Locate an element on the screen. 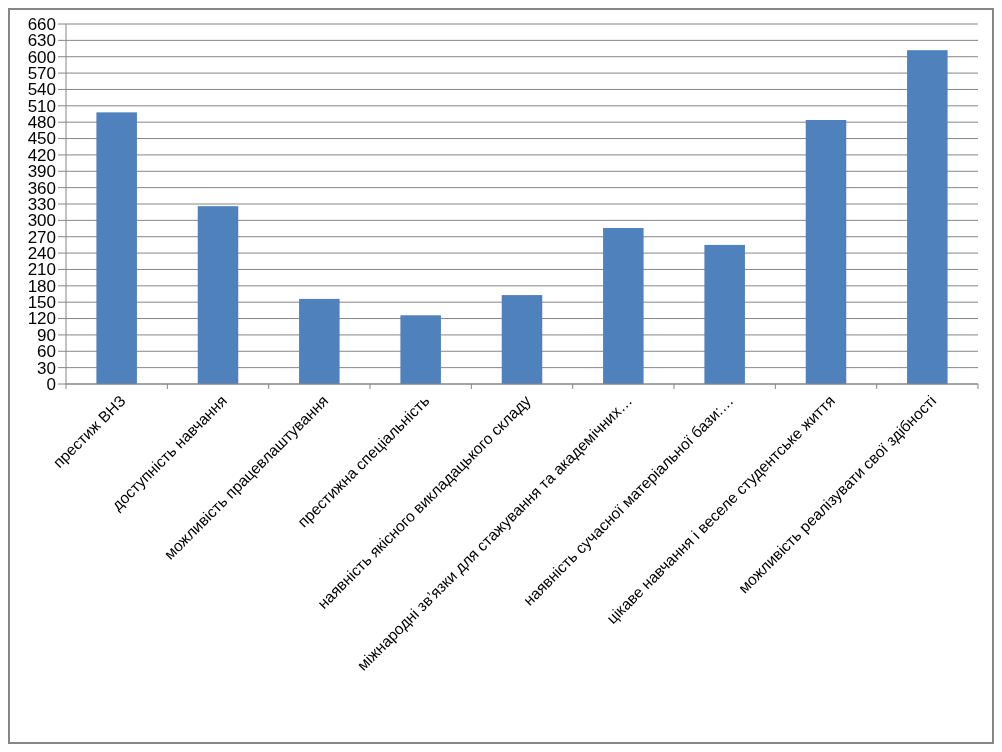 The width and height of the screenshot is (1002, 752). y-tick-label: 660 is located at coordinates (41, 24).